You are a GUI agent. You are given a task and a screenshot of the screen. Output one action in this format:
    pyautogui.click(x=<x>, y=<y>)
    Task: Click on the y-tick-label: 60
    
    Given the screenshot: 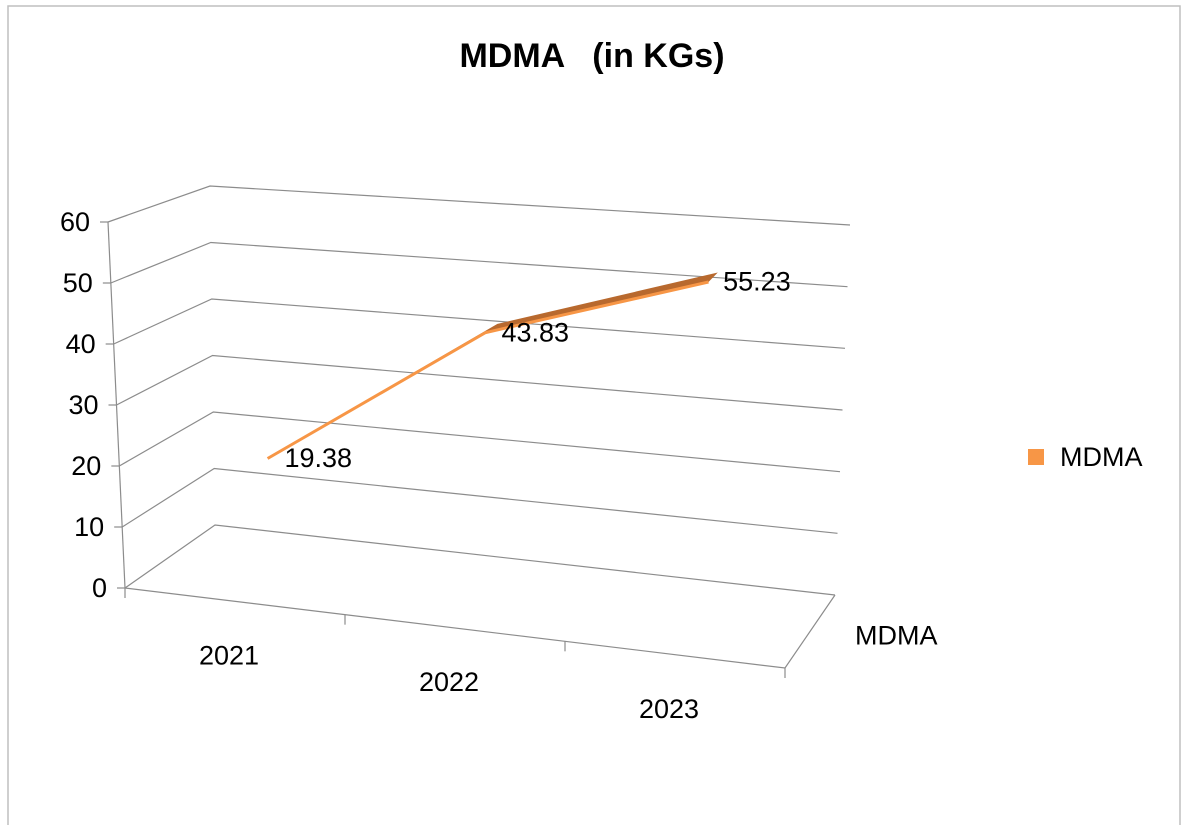 What is the action you would take?
    pyautogui.click(x=75, y=222)
    